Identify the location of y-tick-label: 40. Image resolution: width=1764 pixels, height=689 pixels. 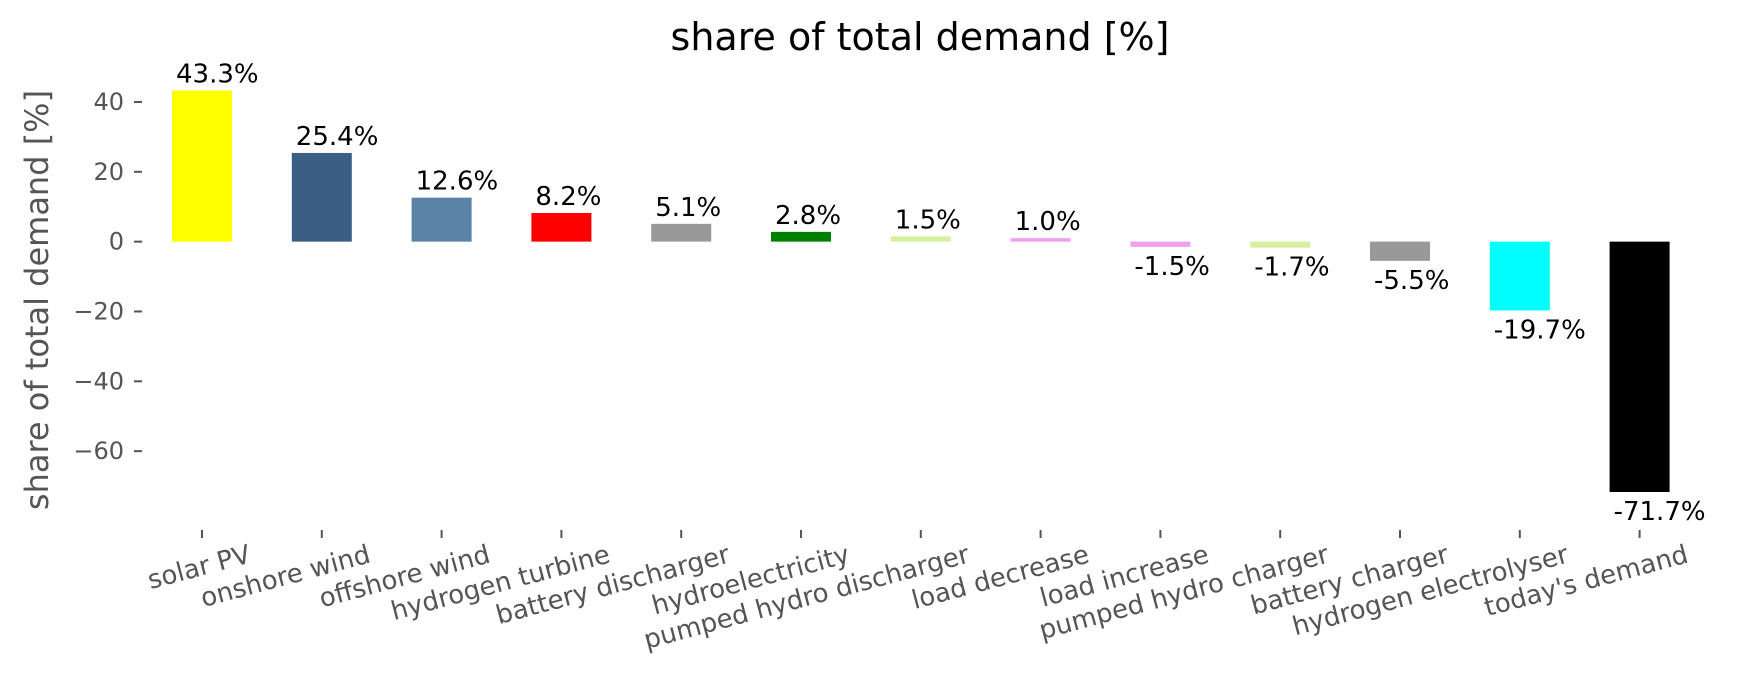
(108, 102).